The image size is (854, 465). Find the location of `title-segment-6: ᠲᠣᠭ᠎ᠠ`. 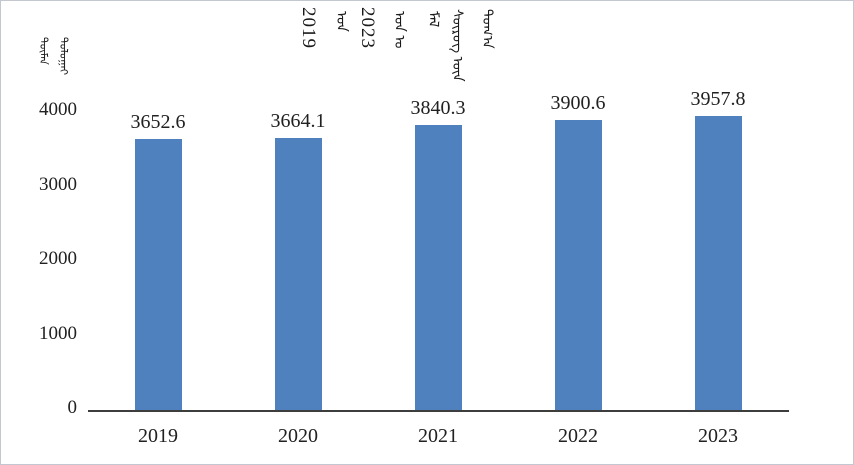

title-segment-6: ᠲᠣᠭ᠎ᠠ is located at coordinates (486, 29).